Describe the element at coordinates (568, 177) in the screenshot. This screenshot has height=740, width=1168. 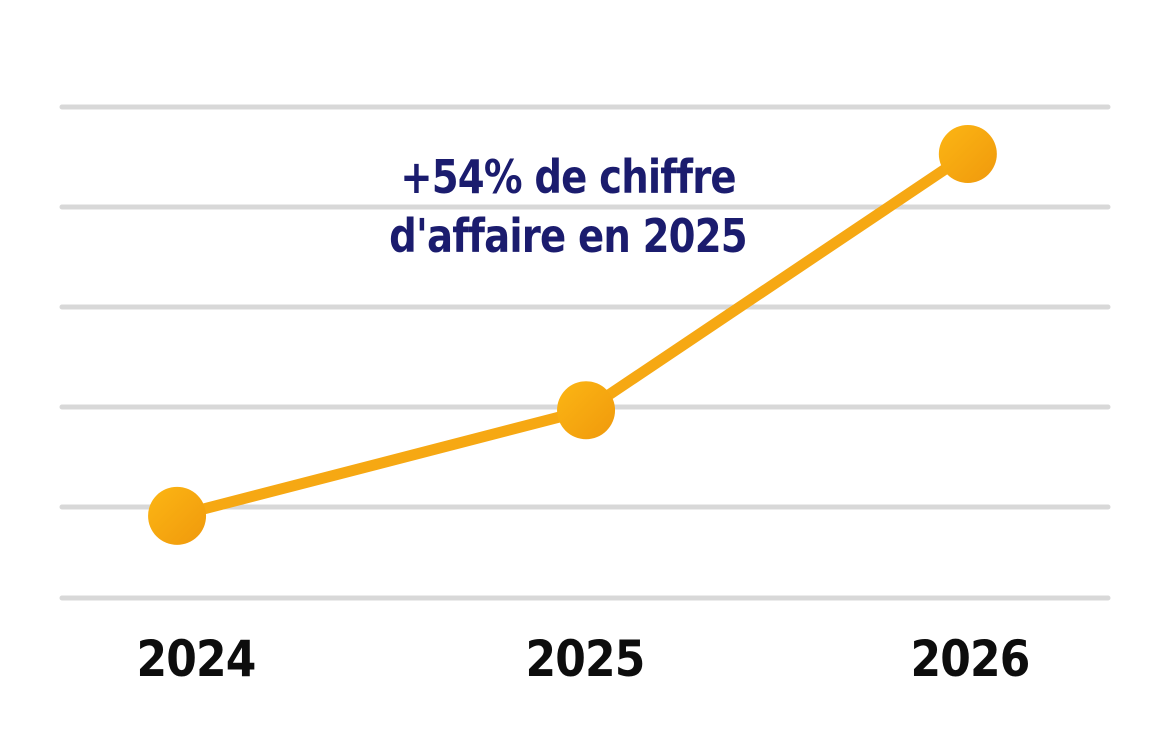
I see `annotation-line-1: +54% de chiffre` at that location.